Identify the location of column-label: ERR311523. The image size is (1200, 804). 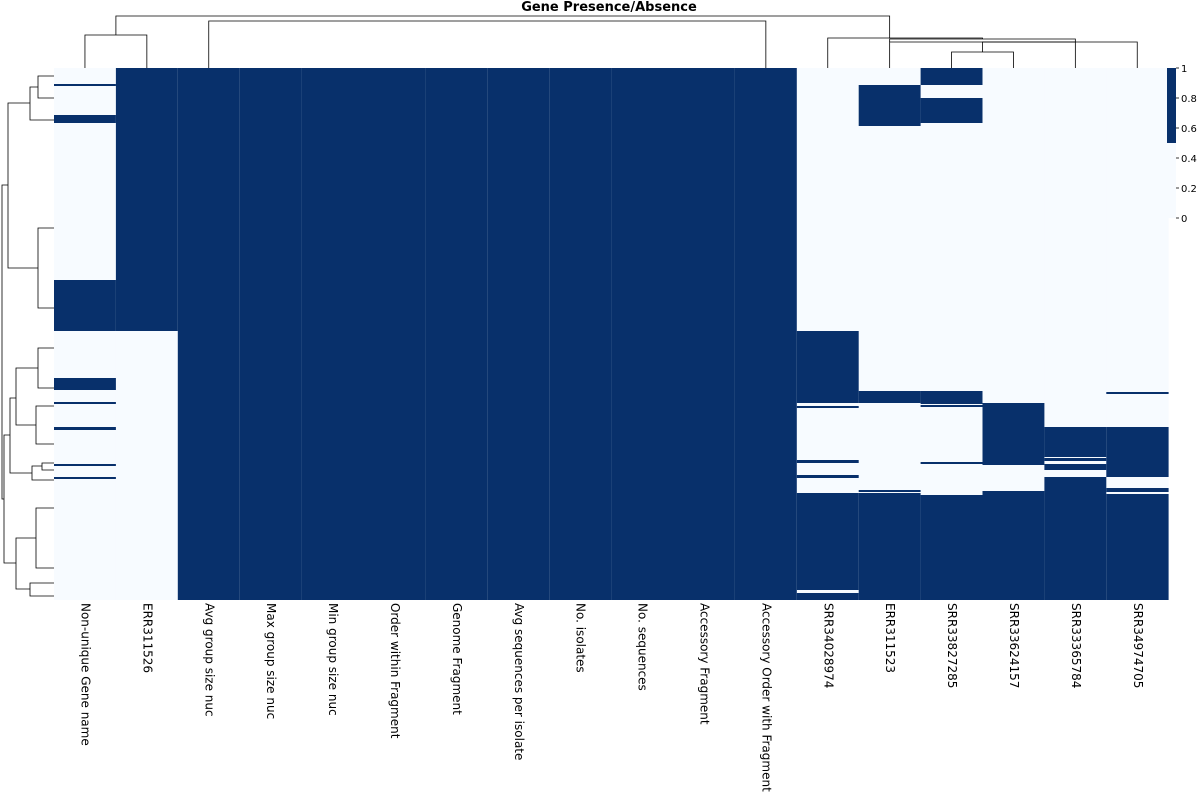
(890, 638).